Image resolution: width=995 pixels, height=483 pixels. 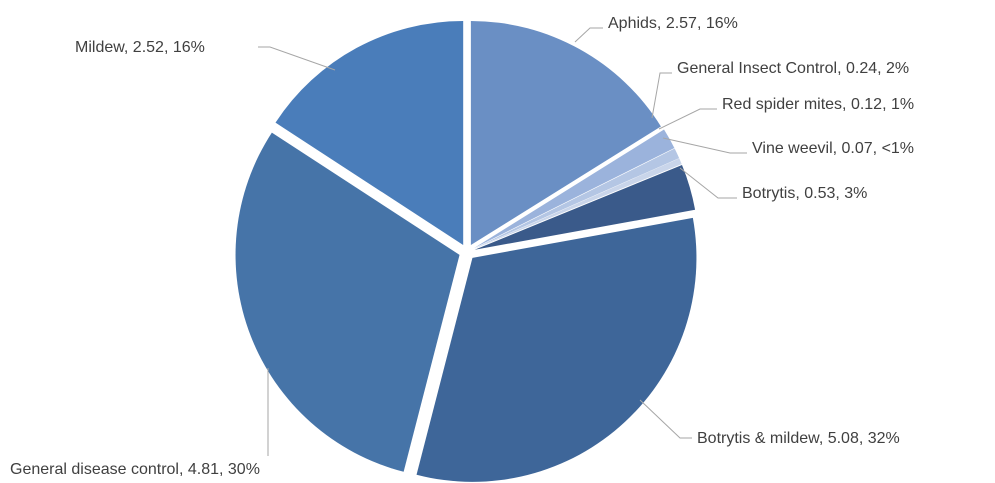 I want to click on label-category: Mildew, so click(x=100, y=47).